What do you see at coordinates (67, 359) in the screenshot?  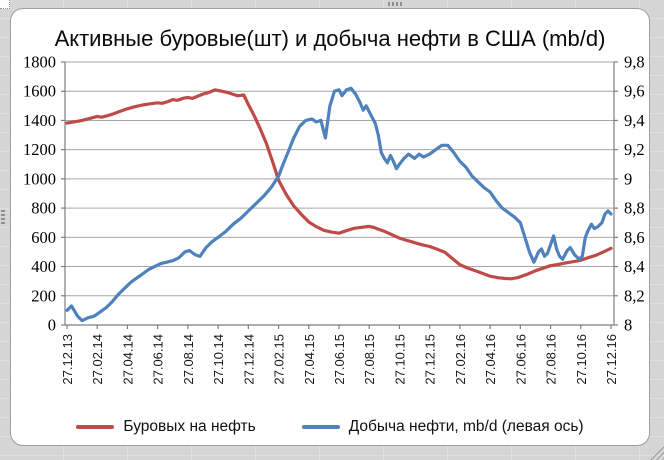 I see `x-axis-tick-label: 27.12.13` at bounding box center [67, 359].